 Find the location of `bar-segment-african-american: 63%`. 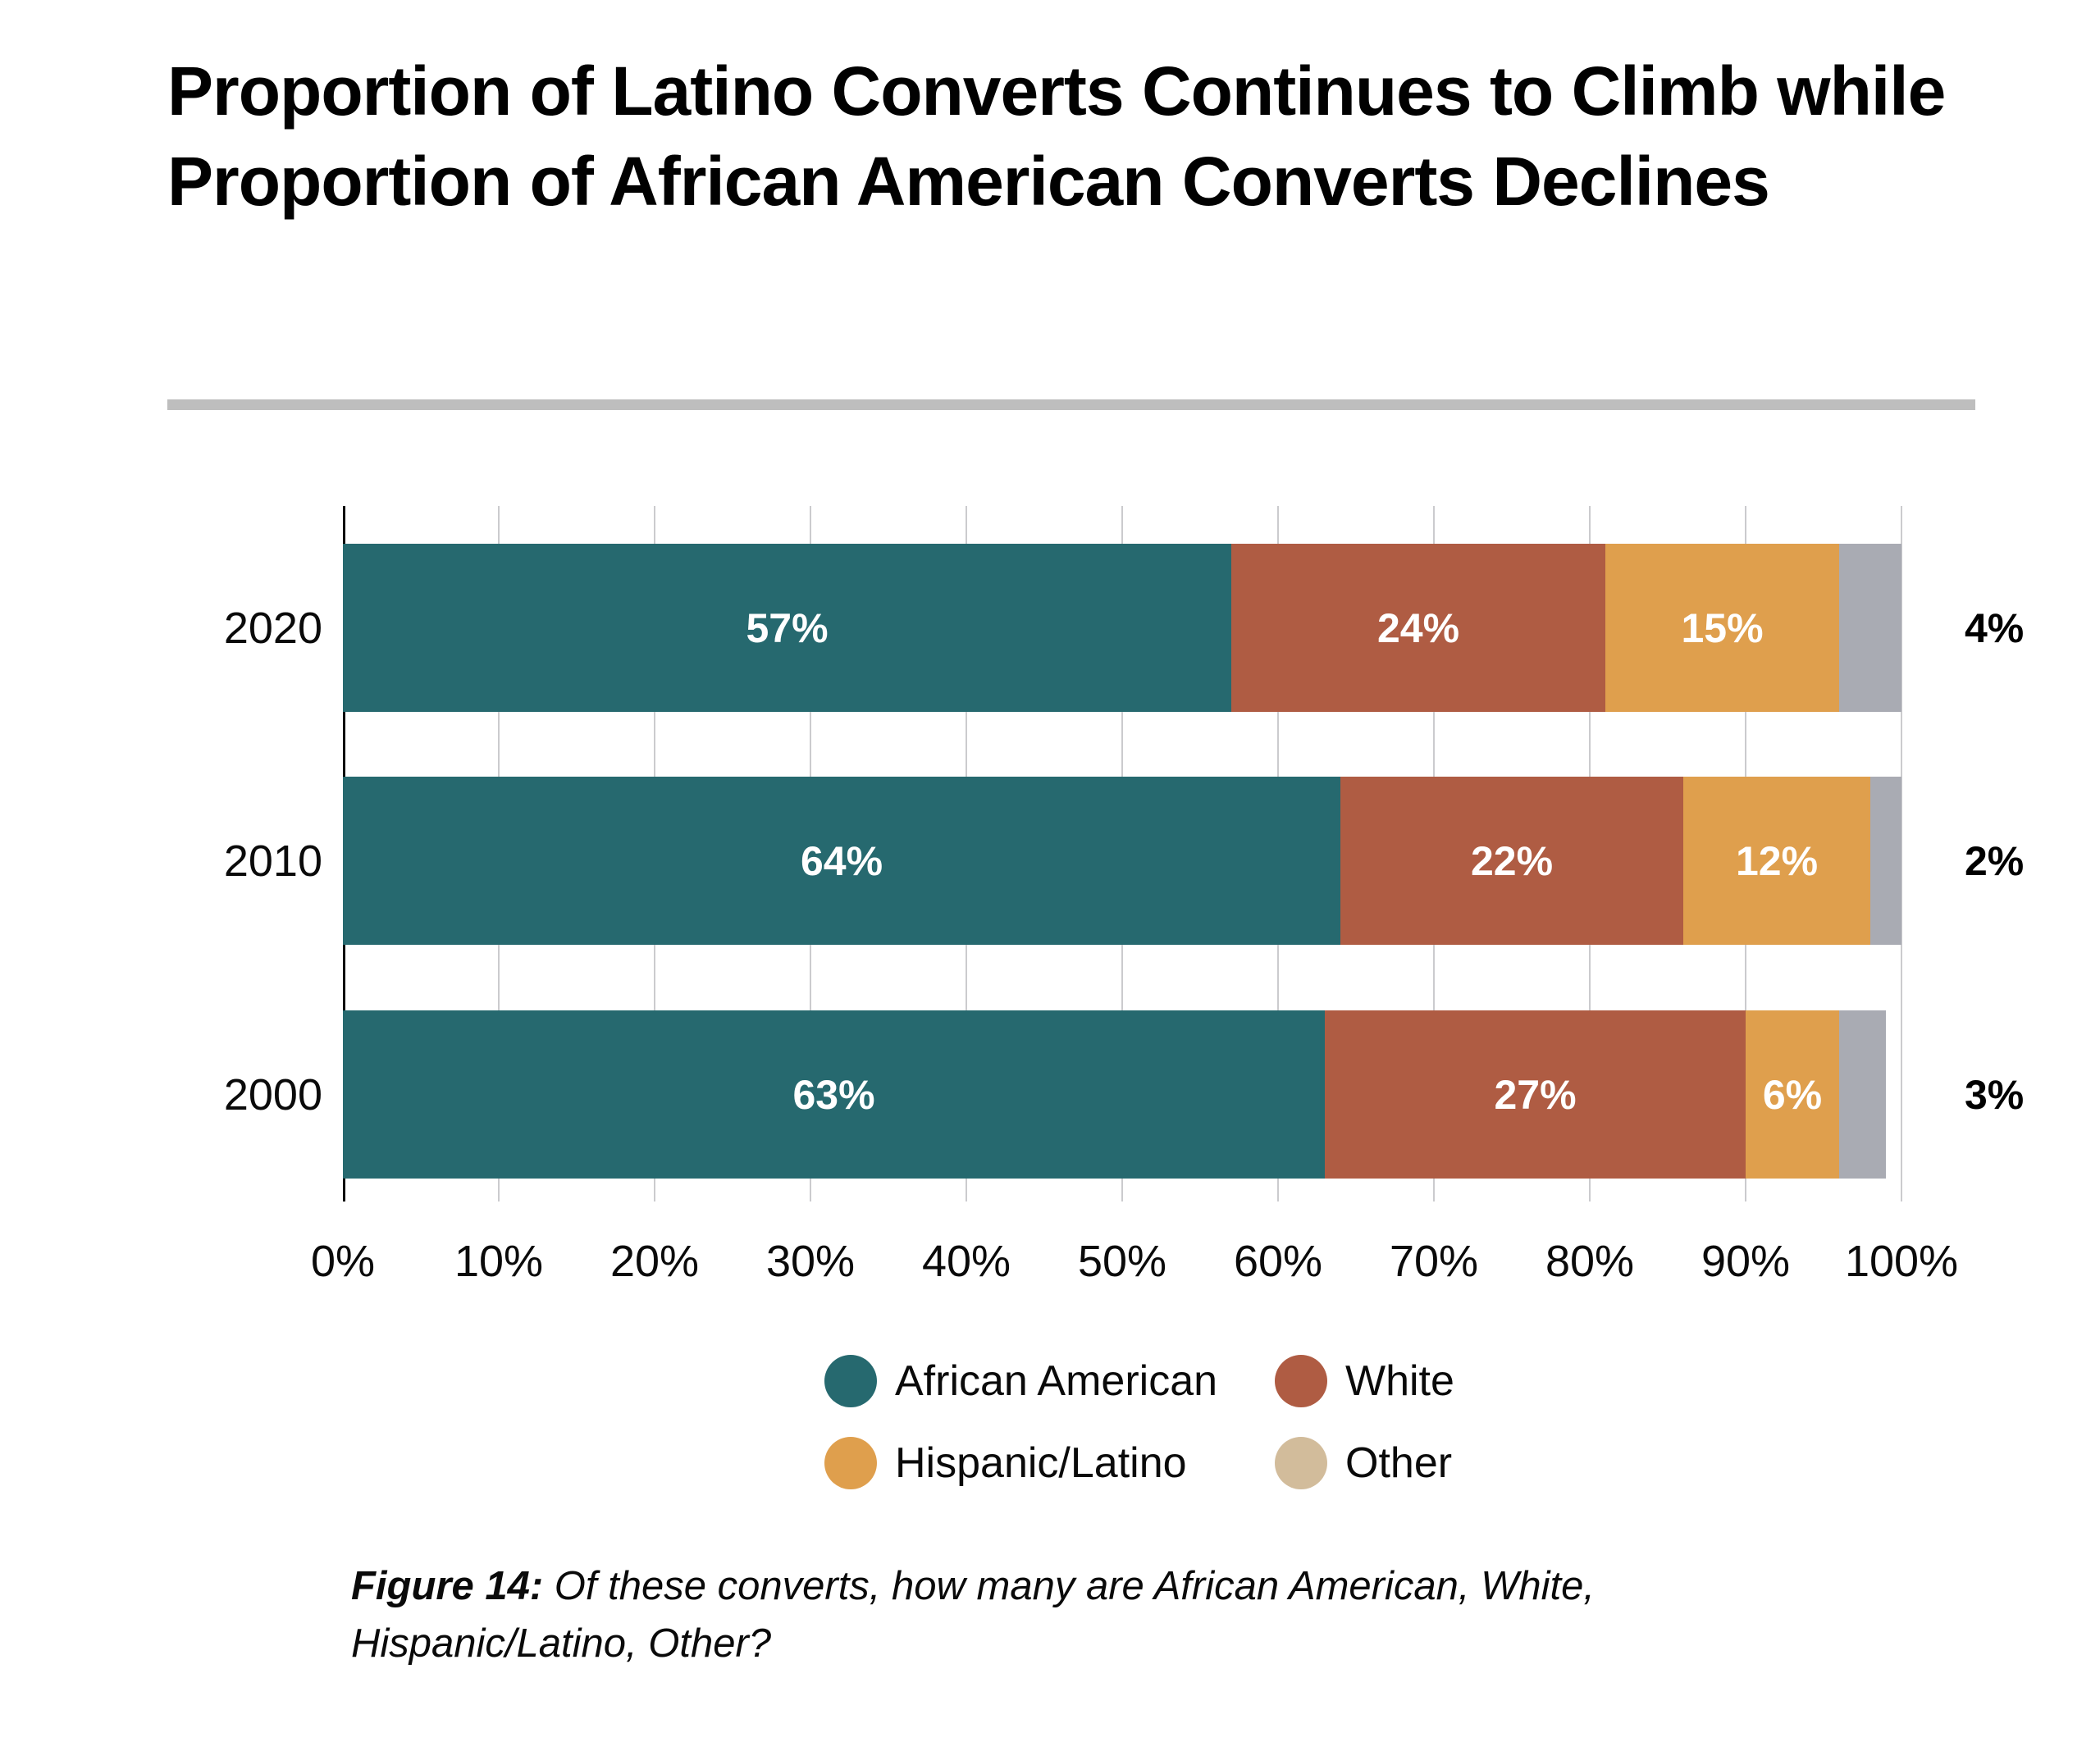

bar-segment-african-american: 63% is located at coordinates (834, 1094).